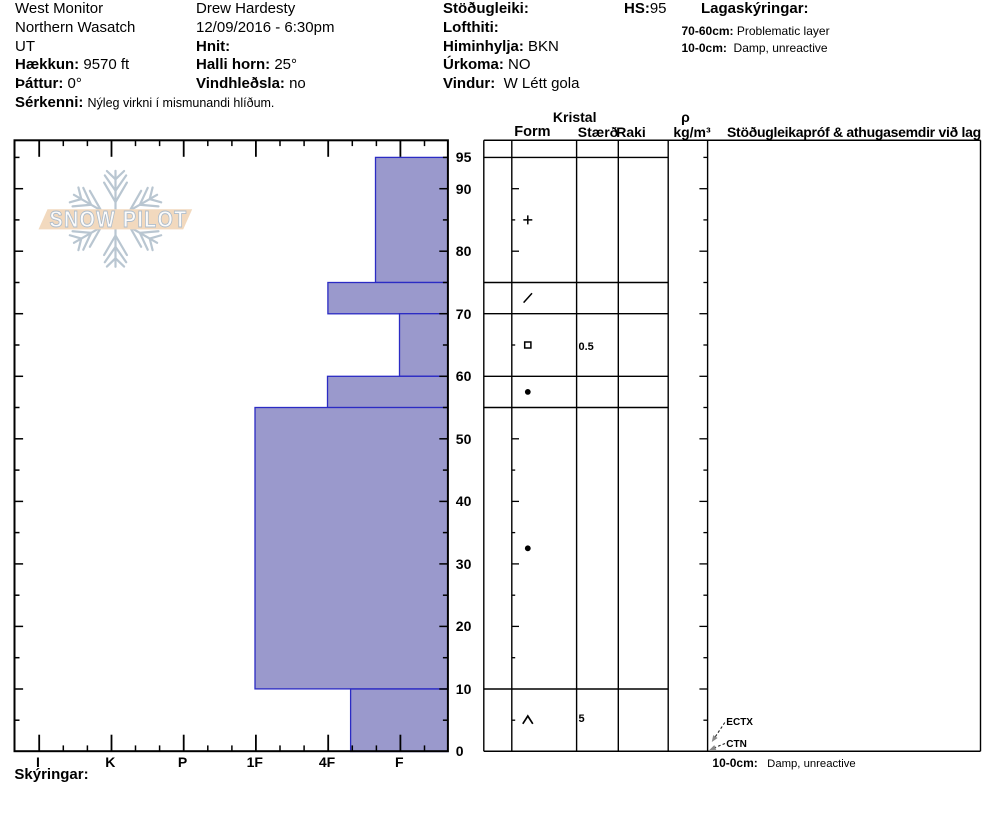 The image size is (994, 840). What do you see at coordinates (119, 219) in the screenshot?
I see `svg-text: SNOW PILOT` at bounding box center [119, 219].